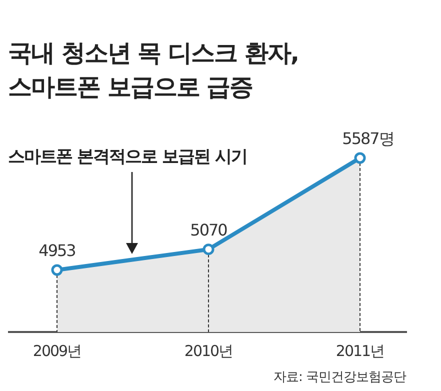 This screenshot has width=441, height=391. Describe the element at coordinates (127, 157) in the screenshot. I see `annotation: 스마트폰 본격적으로 보급된 시기` at that location.